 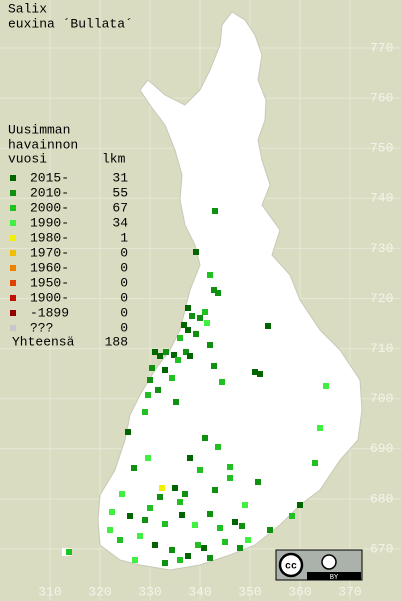 I want to click on x-tick-label: 340, so click(x=199, y=591).